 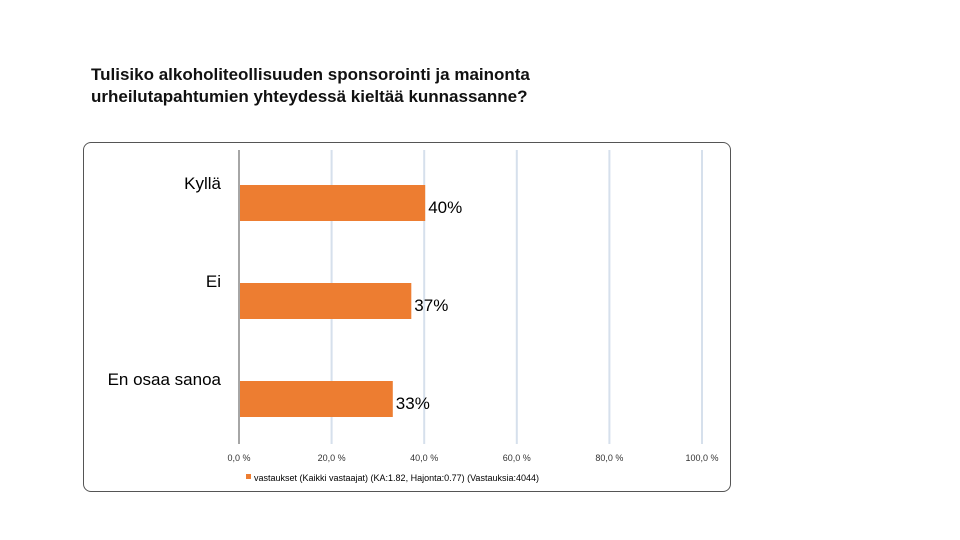 What do you see at coordinates (517, 458) in the screenshot?
I see `x-tick-label: 60,0 %` at bounding box center [517, 458].